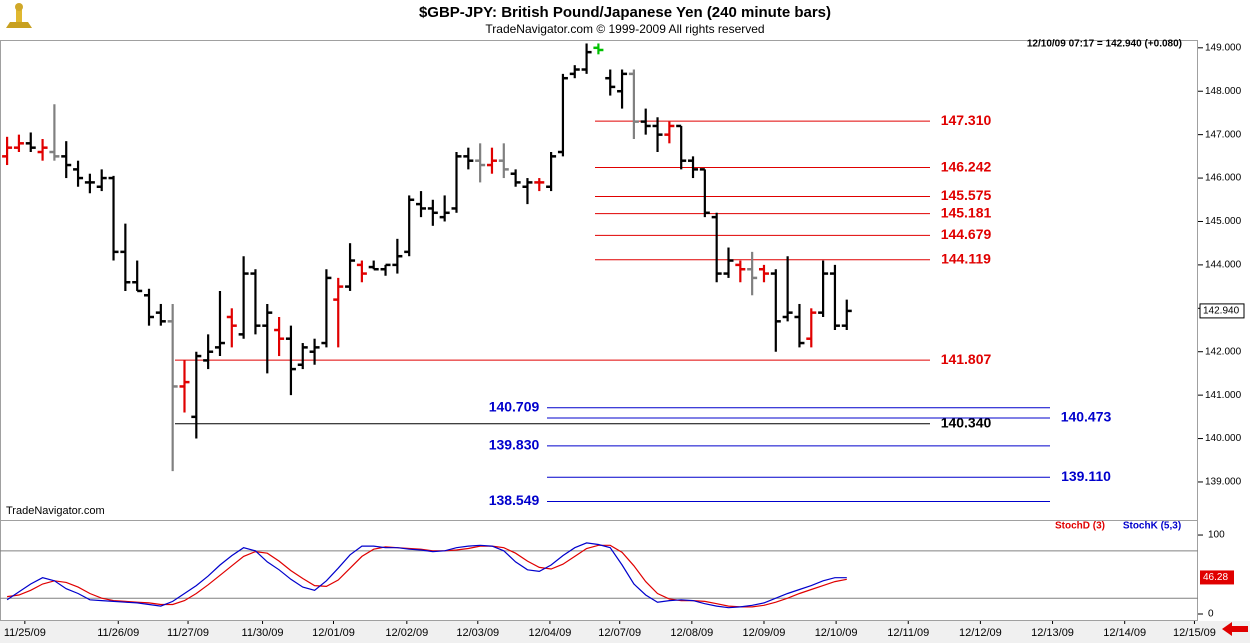 This screenshot has width=1250, height=643. Describe the element at coordinates (1223, 351) in the screenshot. I see `y-tick-label: 142.000` at that location.